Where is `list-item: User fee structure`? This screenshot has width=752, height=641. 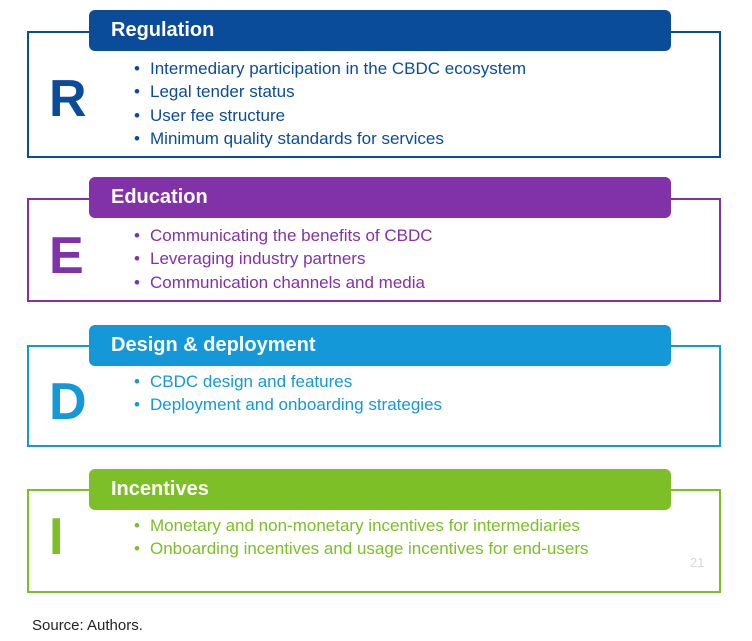 list-item: User fee structure is located at coordinates (330, 115).